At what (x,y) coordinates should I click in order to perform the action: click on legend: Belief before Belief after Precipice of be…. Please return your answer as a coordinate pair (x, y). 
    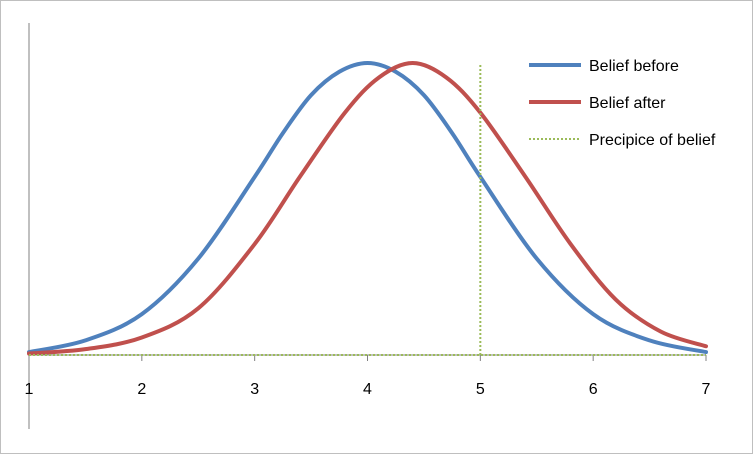
    Looking at the image, I should click on (622, 103).